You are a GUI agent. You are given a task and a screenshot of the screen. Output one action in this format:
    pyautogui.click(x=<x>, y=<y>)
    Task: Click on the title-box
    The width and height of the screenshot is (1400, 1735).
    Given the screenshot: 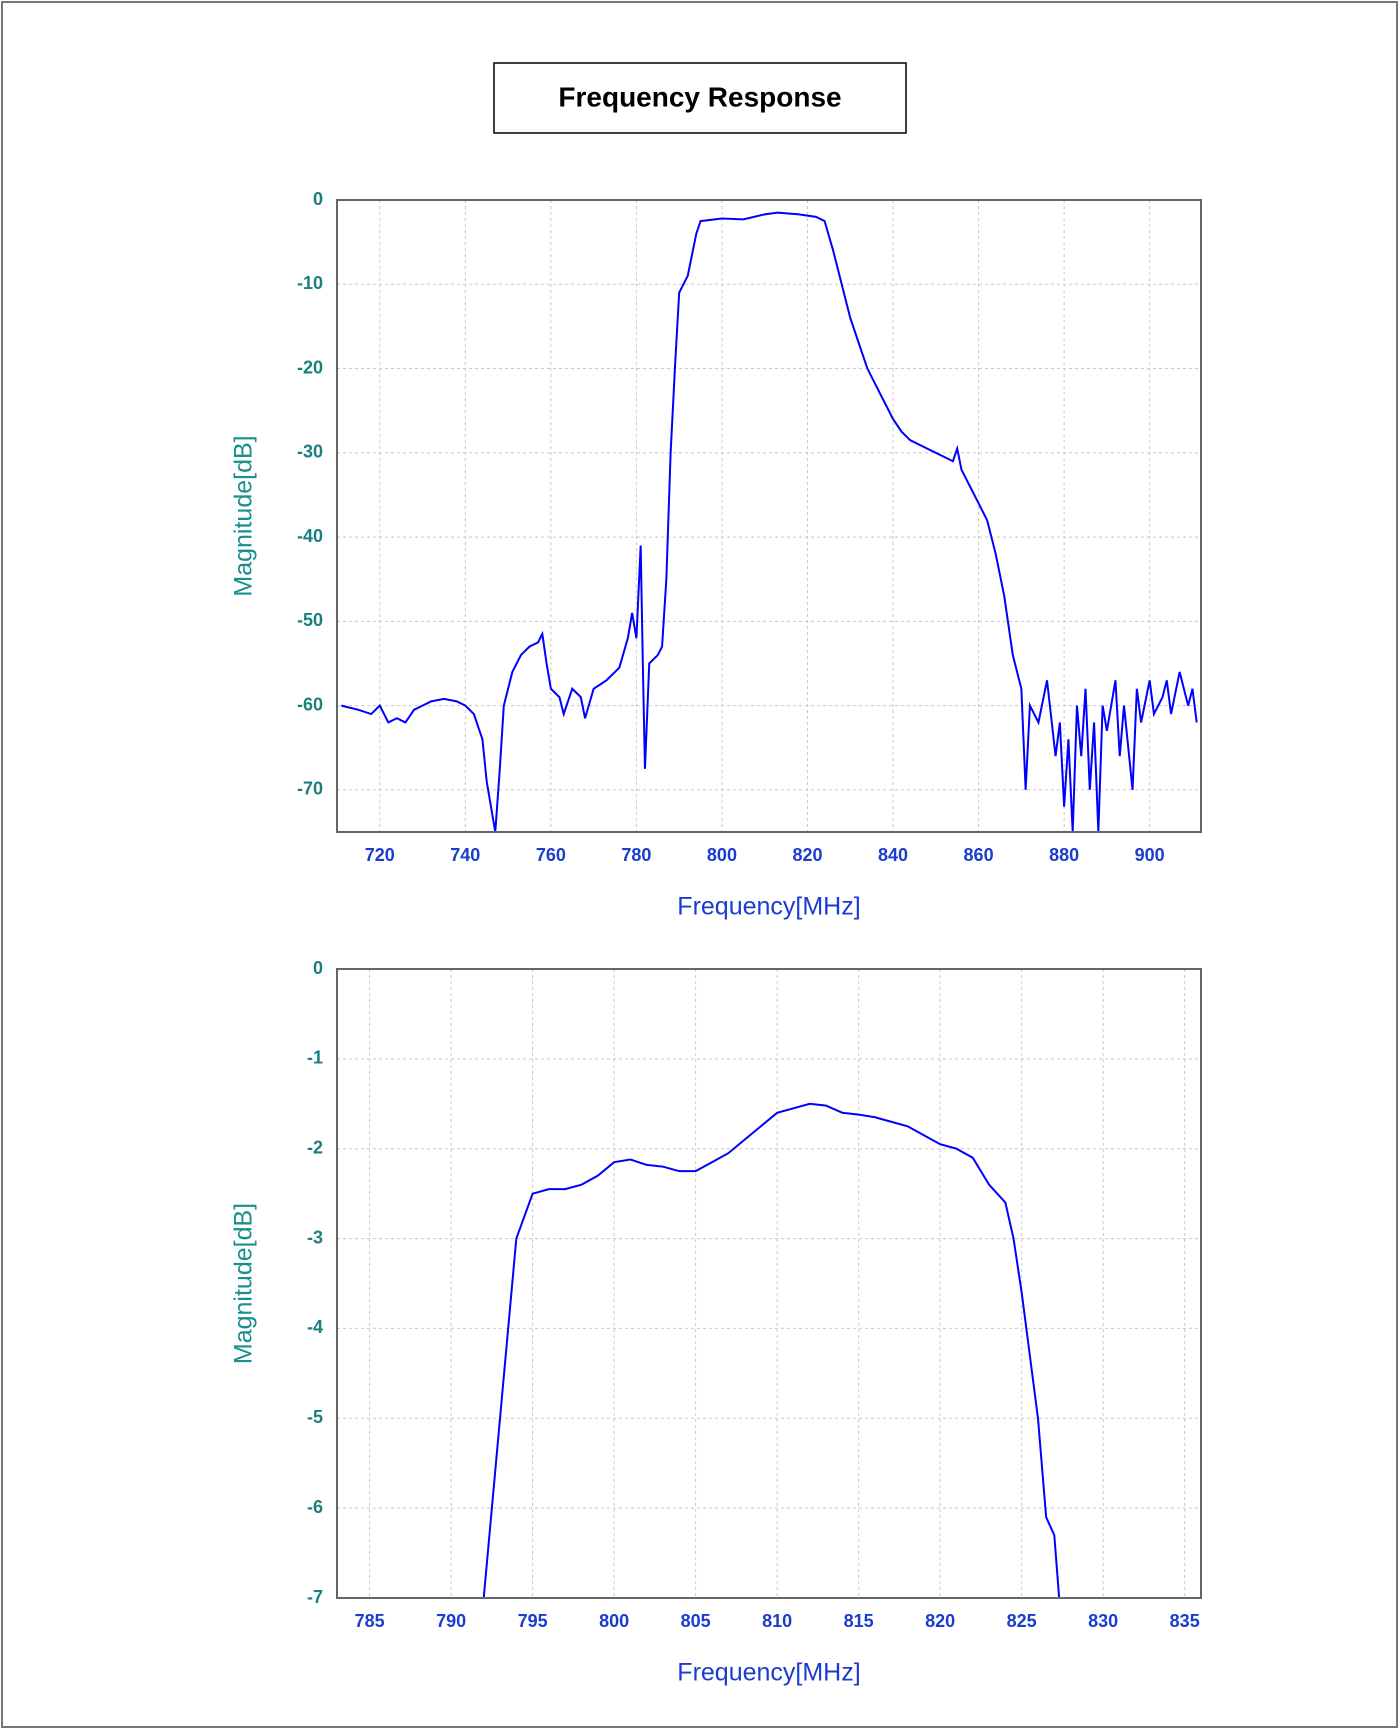 What is the action you would take?
    pyautogui.click(x=700, y=98)
    